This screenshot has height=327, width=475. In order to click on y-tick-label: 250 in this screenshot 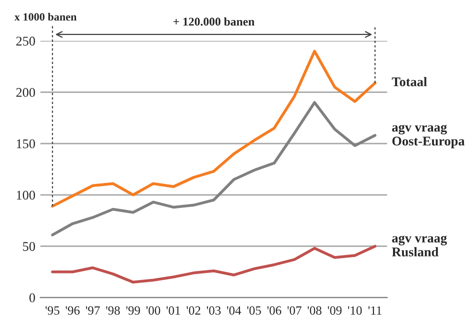, I will do `click(26, 41)`.